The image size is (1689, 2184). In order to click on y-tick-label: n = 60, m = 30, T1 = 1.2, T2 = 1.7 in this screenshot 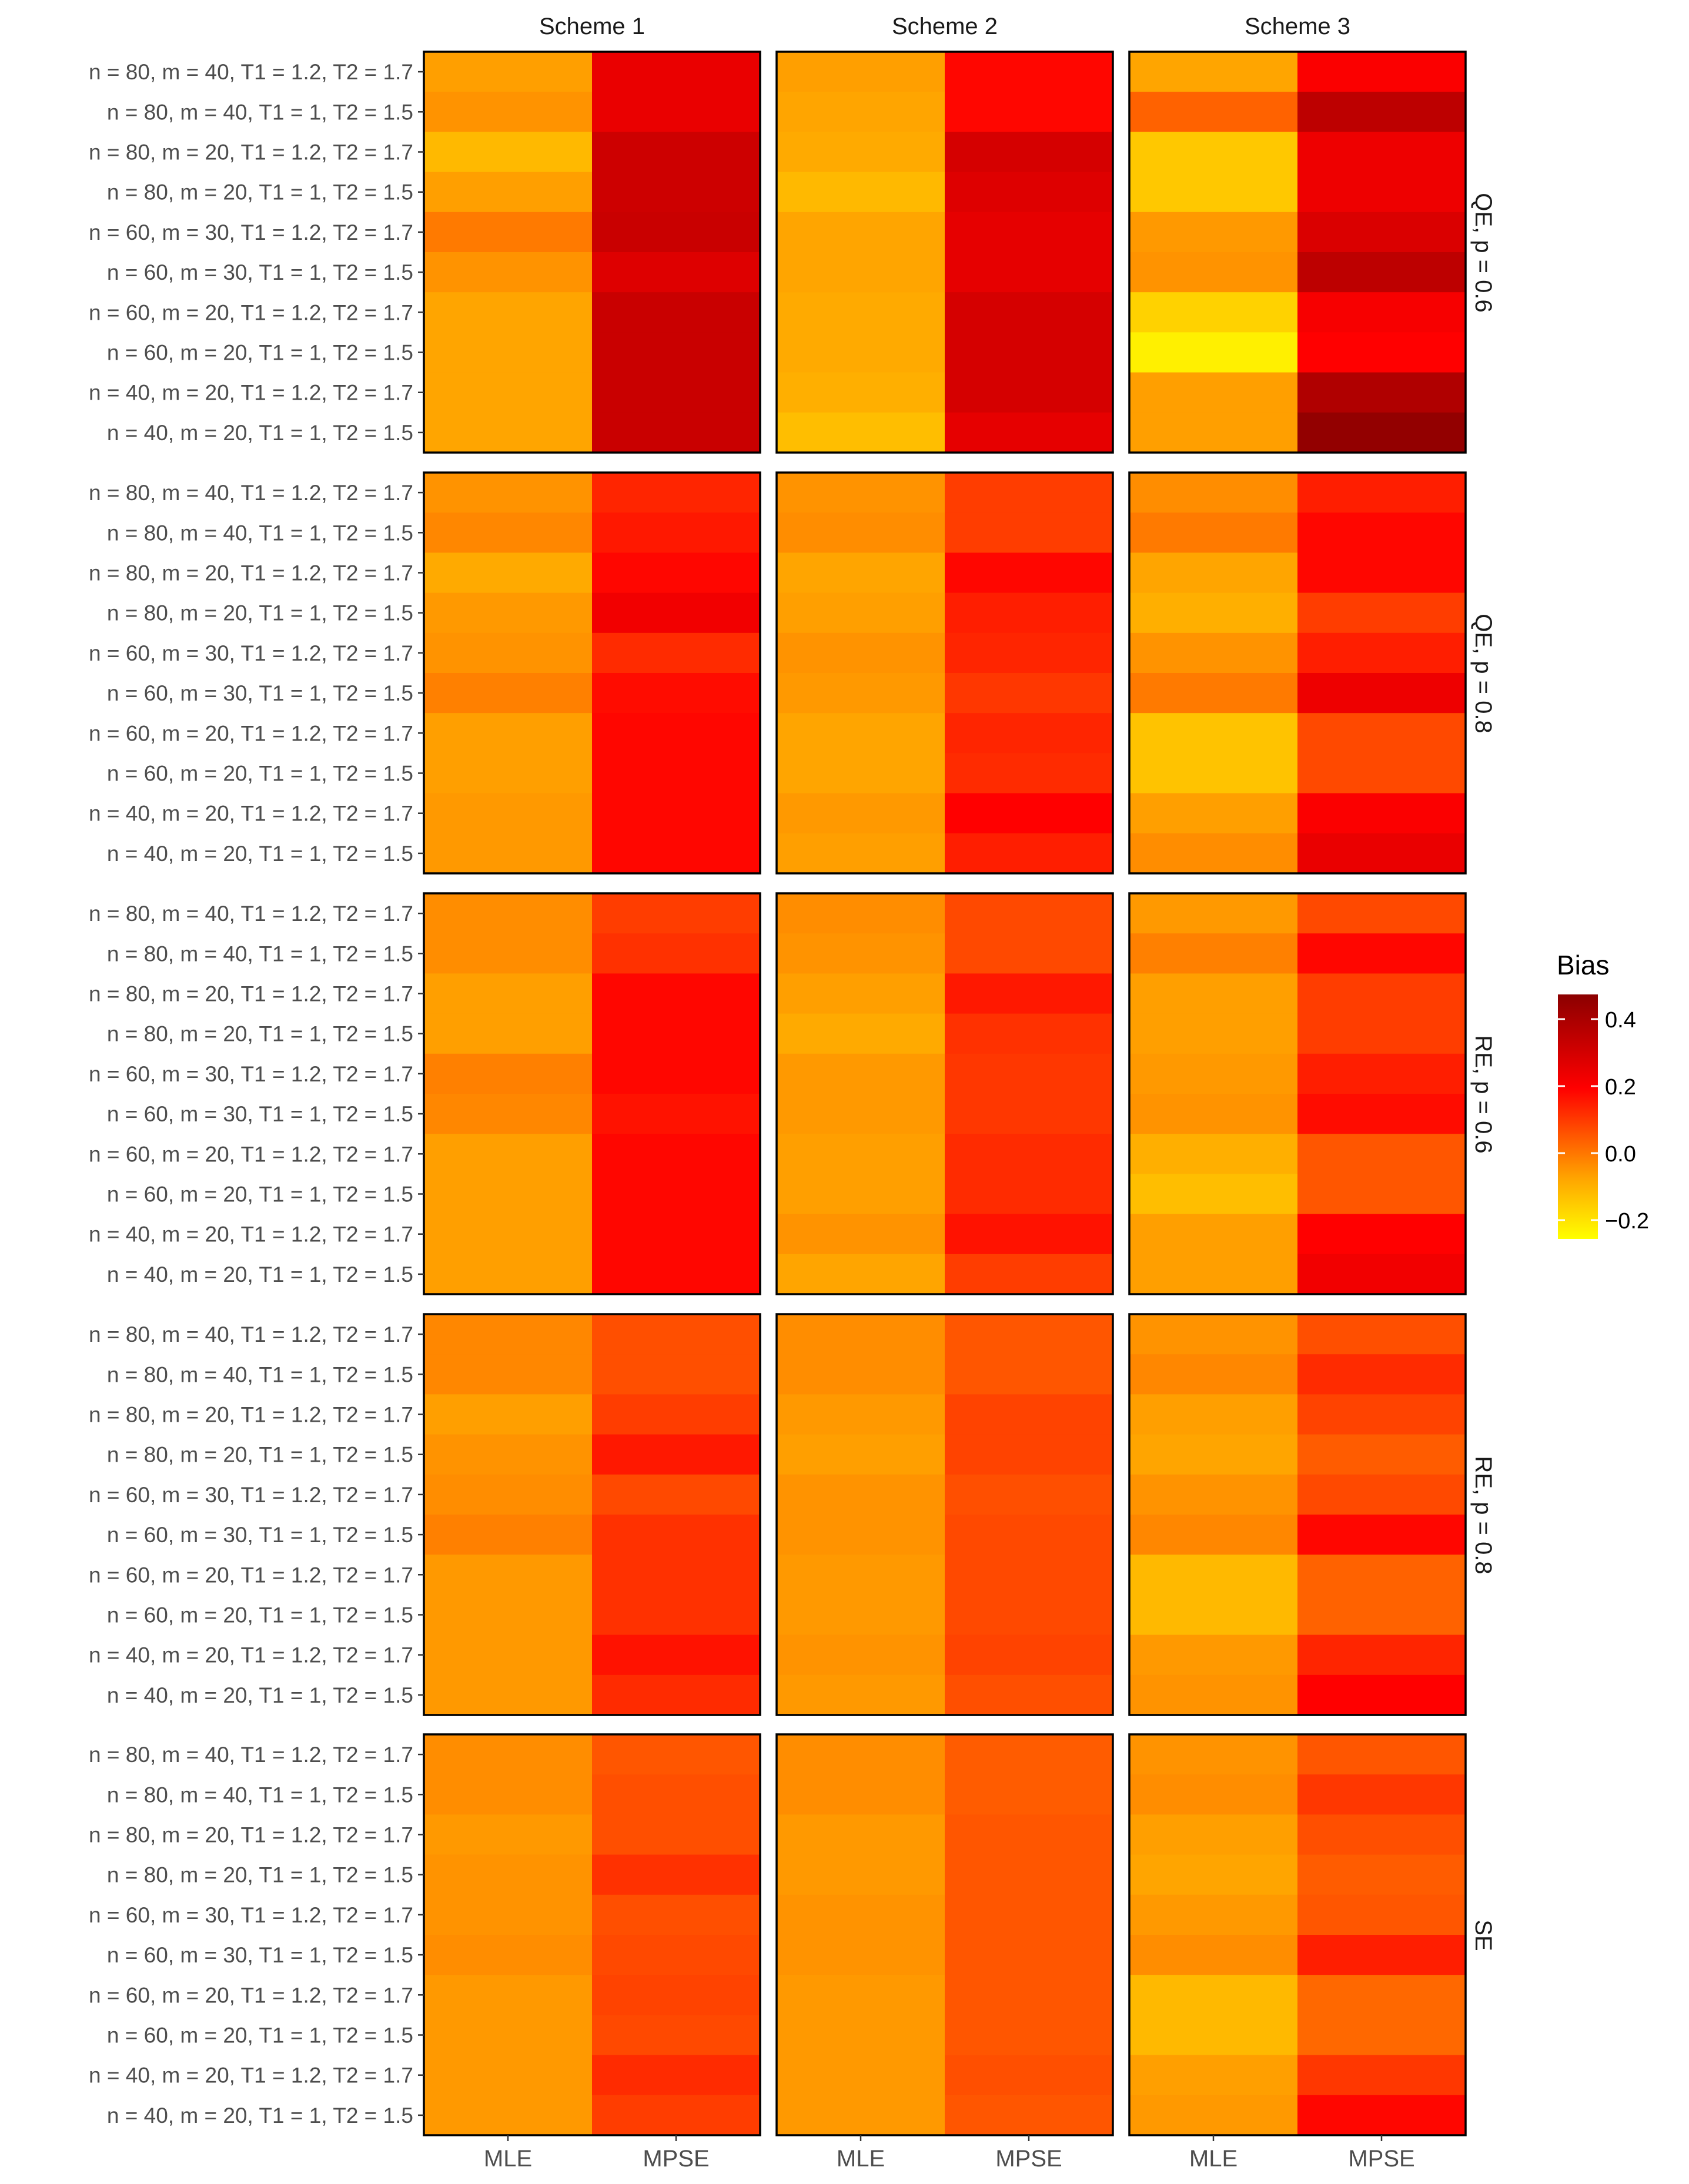, I will do `click(251, 232)`.